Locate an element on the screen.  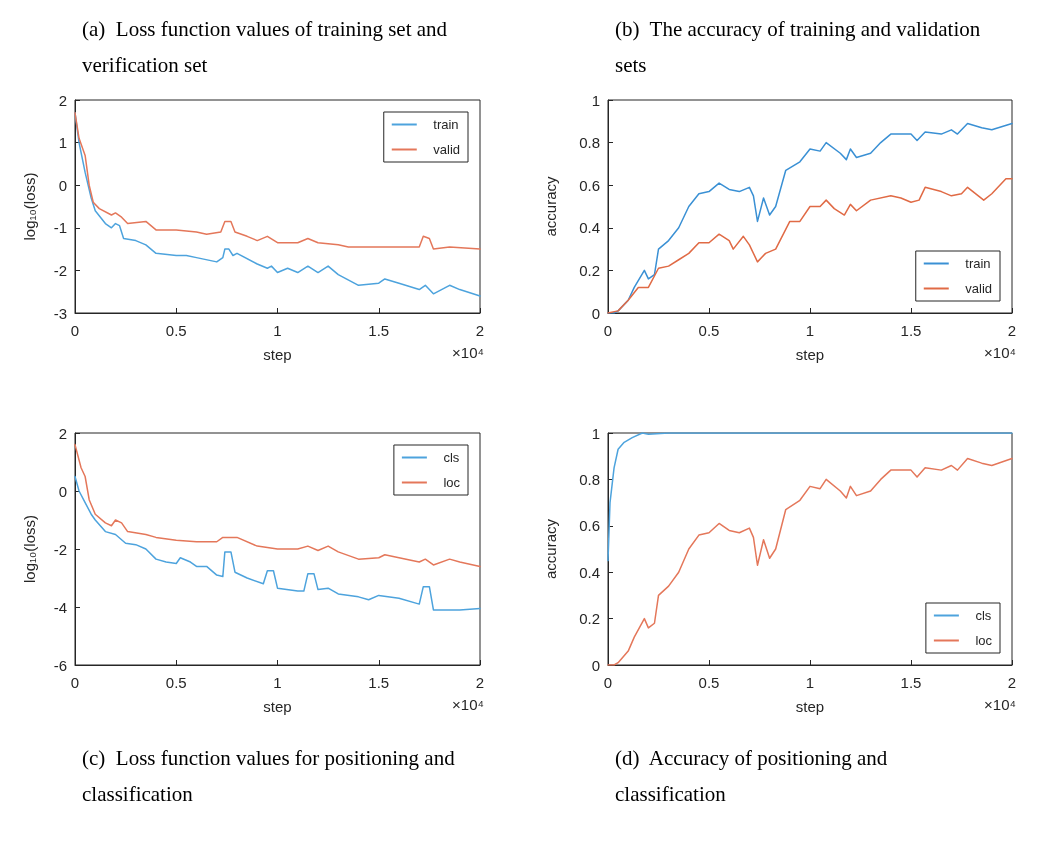
text: (c) Loss function values for positioning and classification is located at coordinates (271, 776).